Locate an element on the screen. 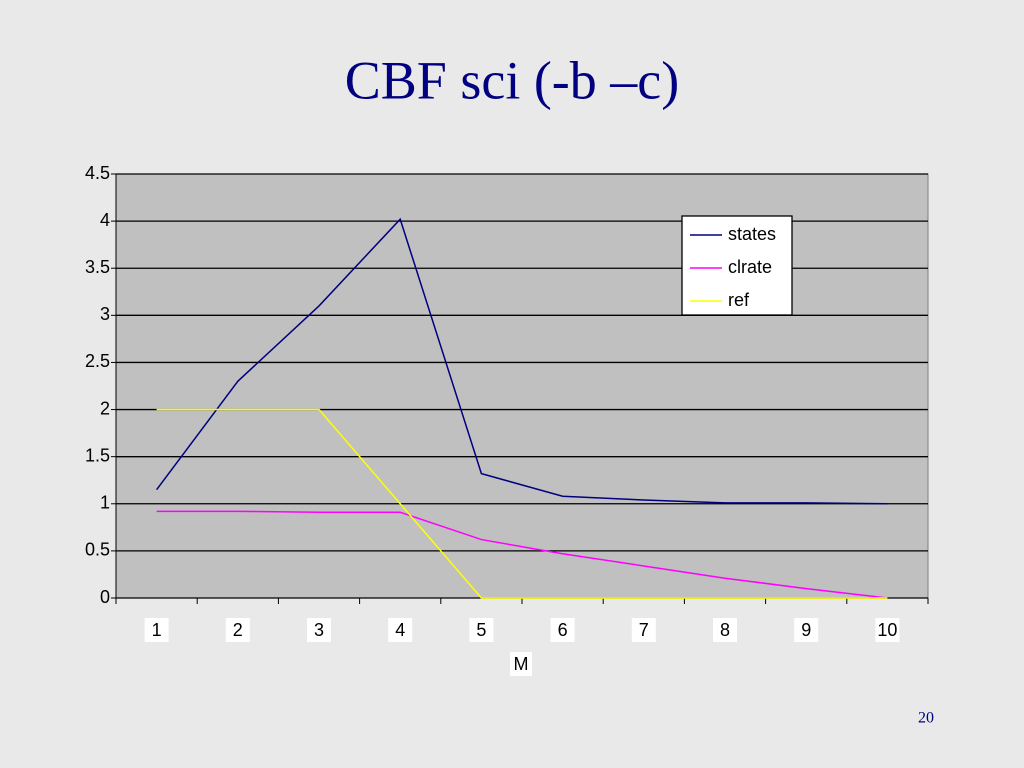 Image resolution: width=1024 pixels, height=768 pixels. x-tick-label: 4 is located at coordinates (400, 630).